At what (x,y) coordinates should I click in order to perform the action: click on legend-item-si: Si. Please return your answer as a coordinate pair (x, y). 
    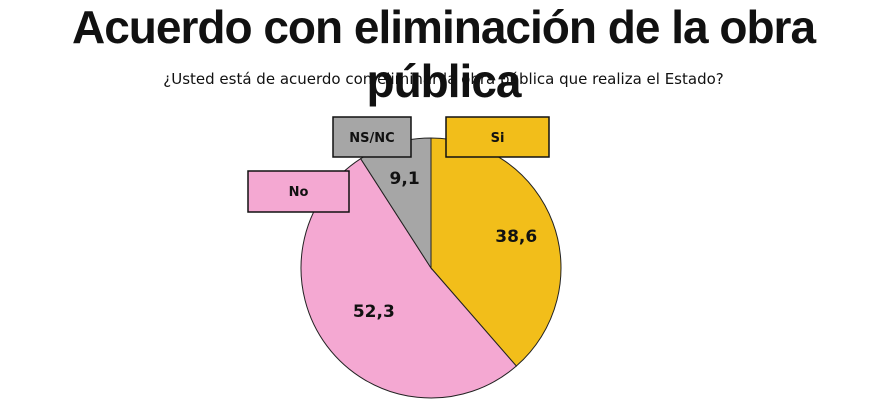
    Looking at the image, I should click on (497, 137).